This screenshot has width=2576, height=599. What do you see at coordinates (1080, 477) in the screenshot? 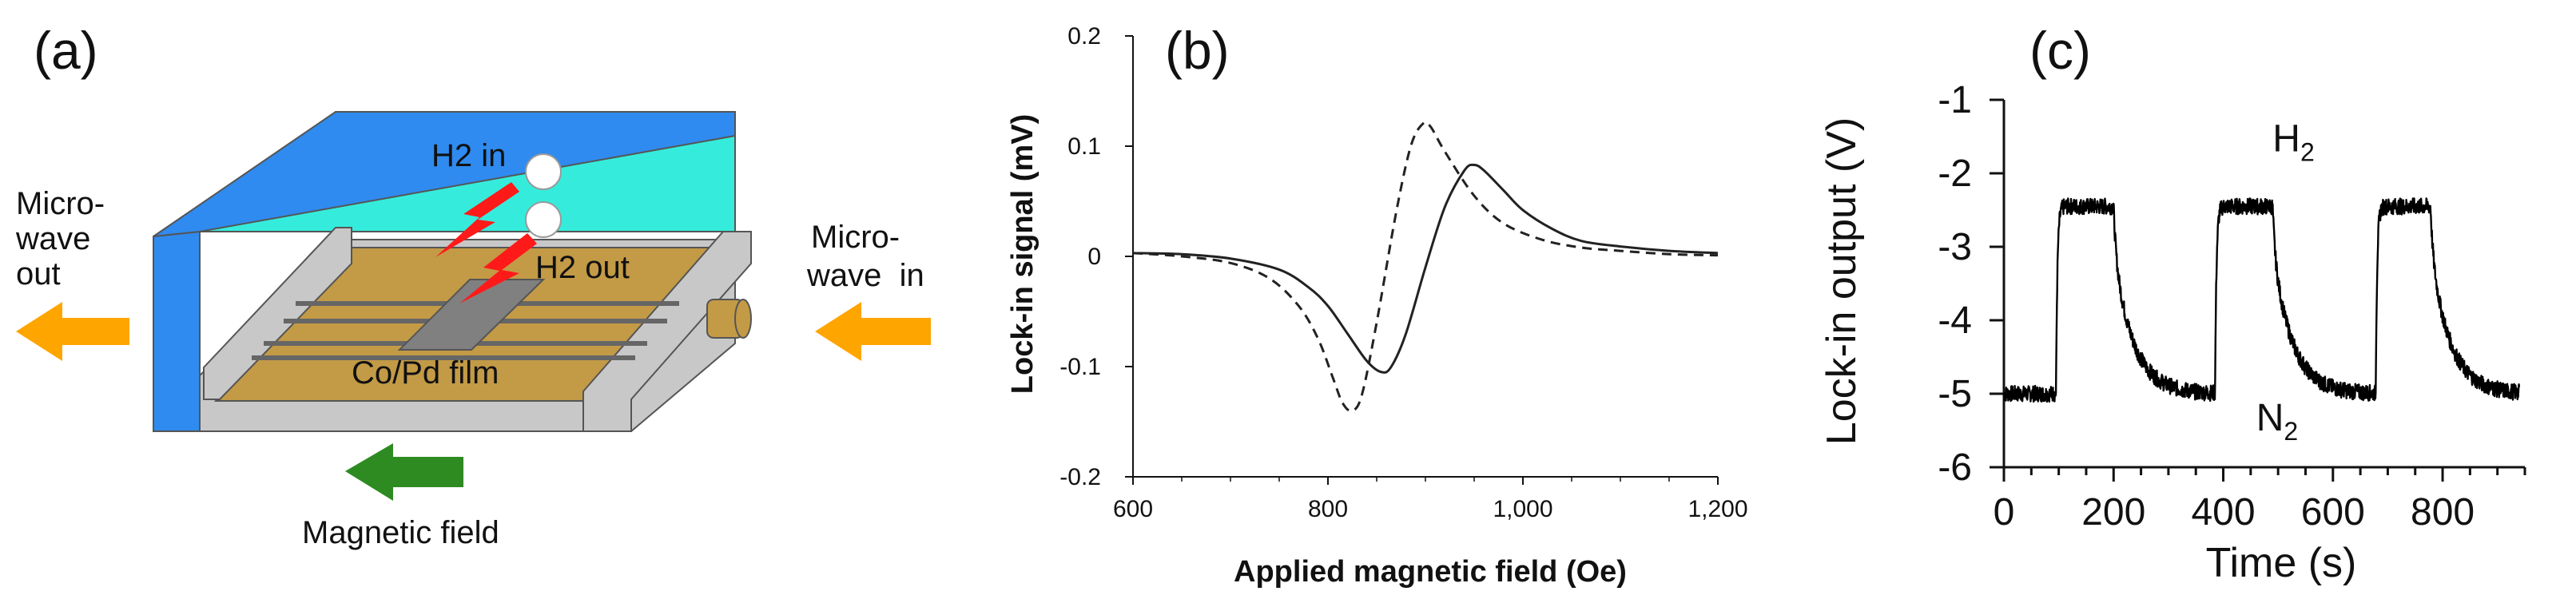
I see `chart-b-y-tick-label: -0.2` at bounding box center [1080, 477].